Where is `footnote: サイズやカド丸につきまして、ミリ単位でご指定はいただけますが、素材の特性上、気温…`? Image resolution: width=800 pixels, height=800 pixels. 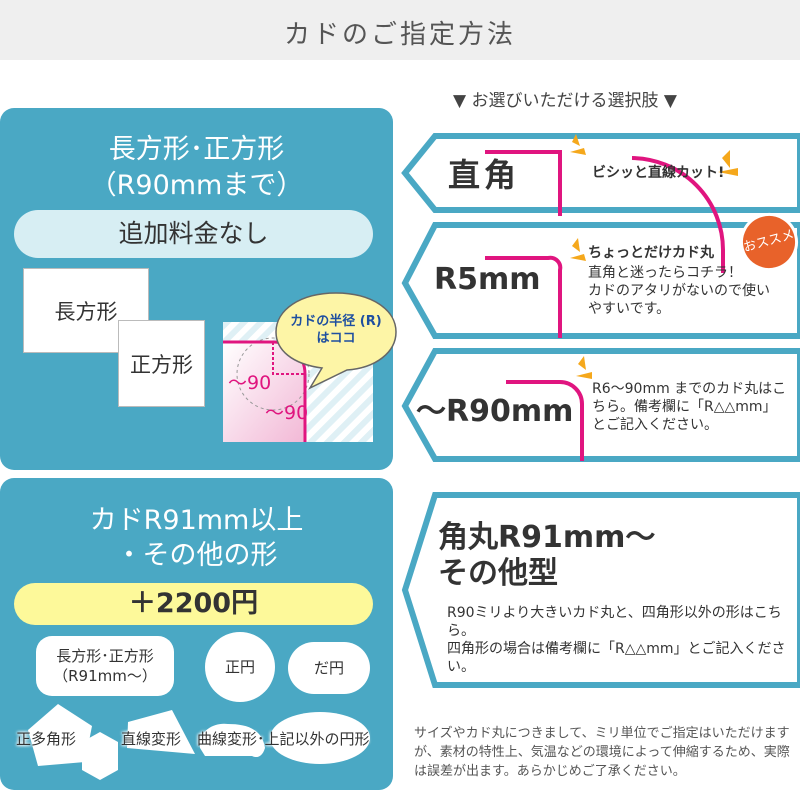 footnote: サイズやカド丸につきまして、ミリ単位でご指定はいただけますが、素材の特性上、気温… is located at coordinates (602, 752).